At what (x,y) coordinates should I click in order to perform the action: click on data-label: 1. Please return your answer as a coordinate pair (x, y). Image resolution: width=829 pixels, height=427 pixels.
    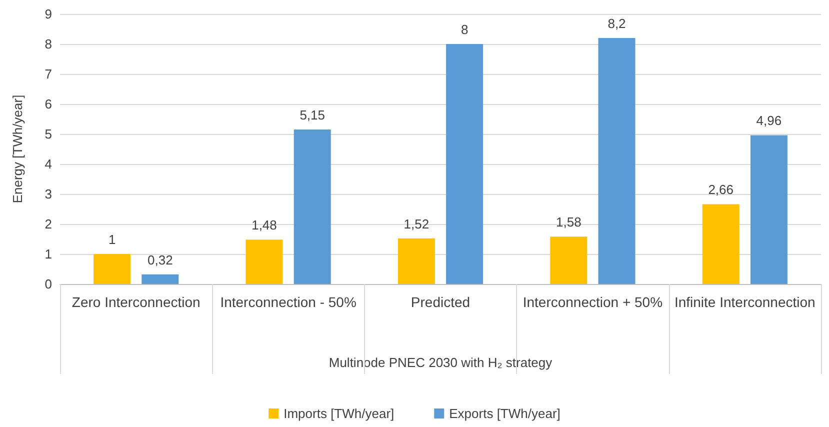
    Looking at the image, I should click on (112, 239).